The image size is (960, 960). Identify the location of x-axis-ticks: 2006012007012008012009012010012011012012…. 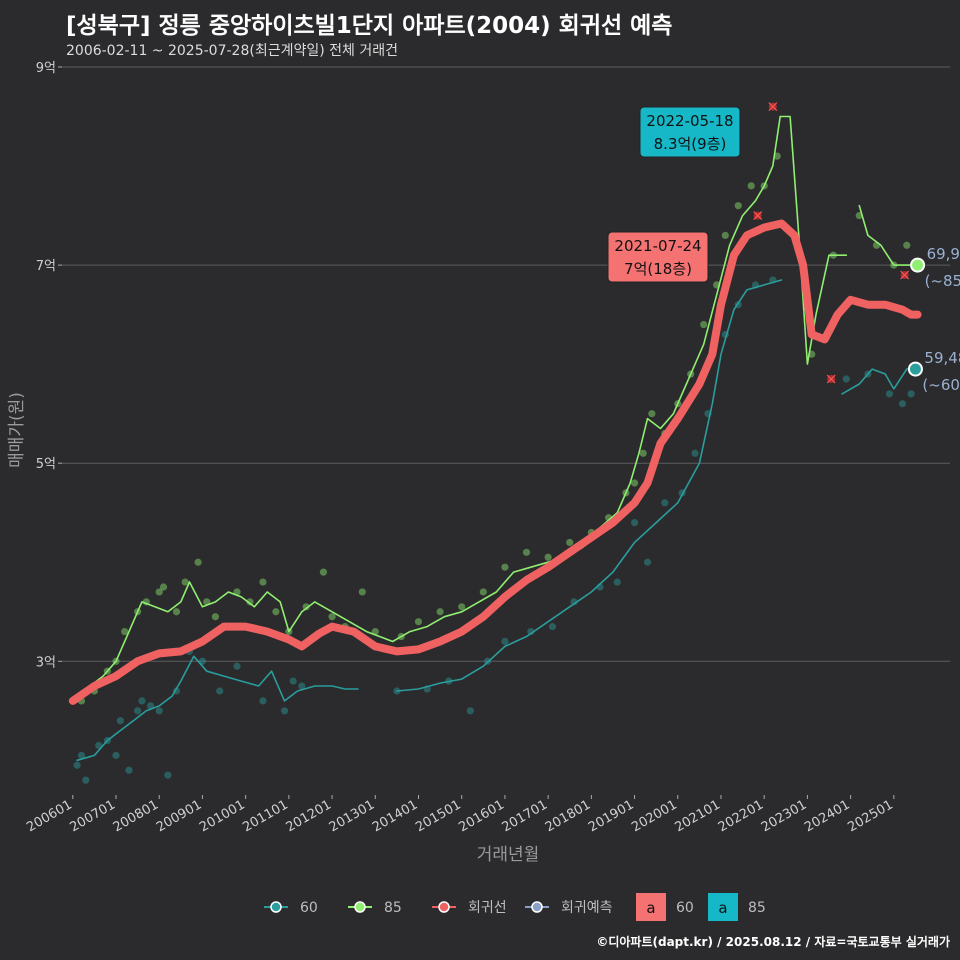
(460, 815).